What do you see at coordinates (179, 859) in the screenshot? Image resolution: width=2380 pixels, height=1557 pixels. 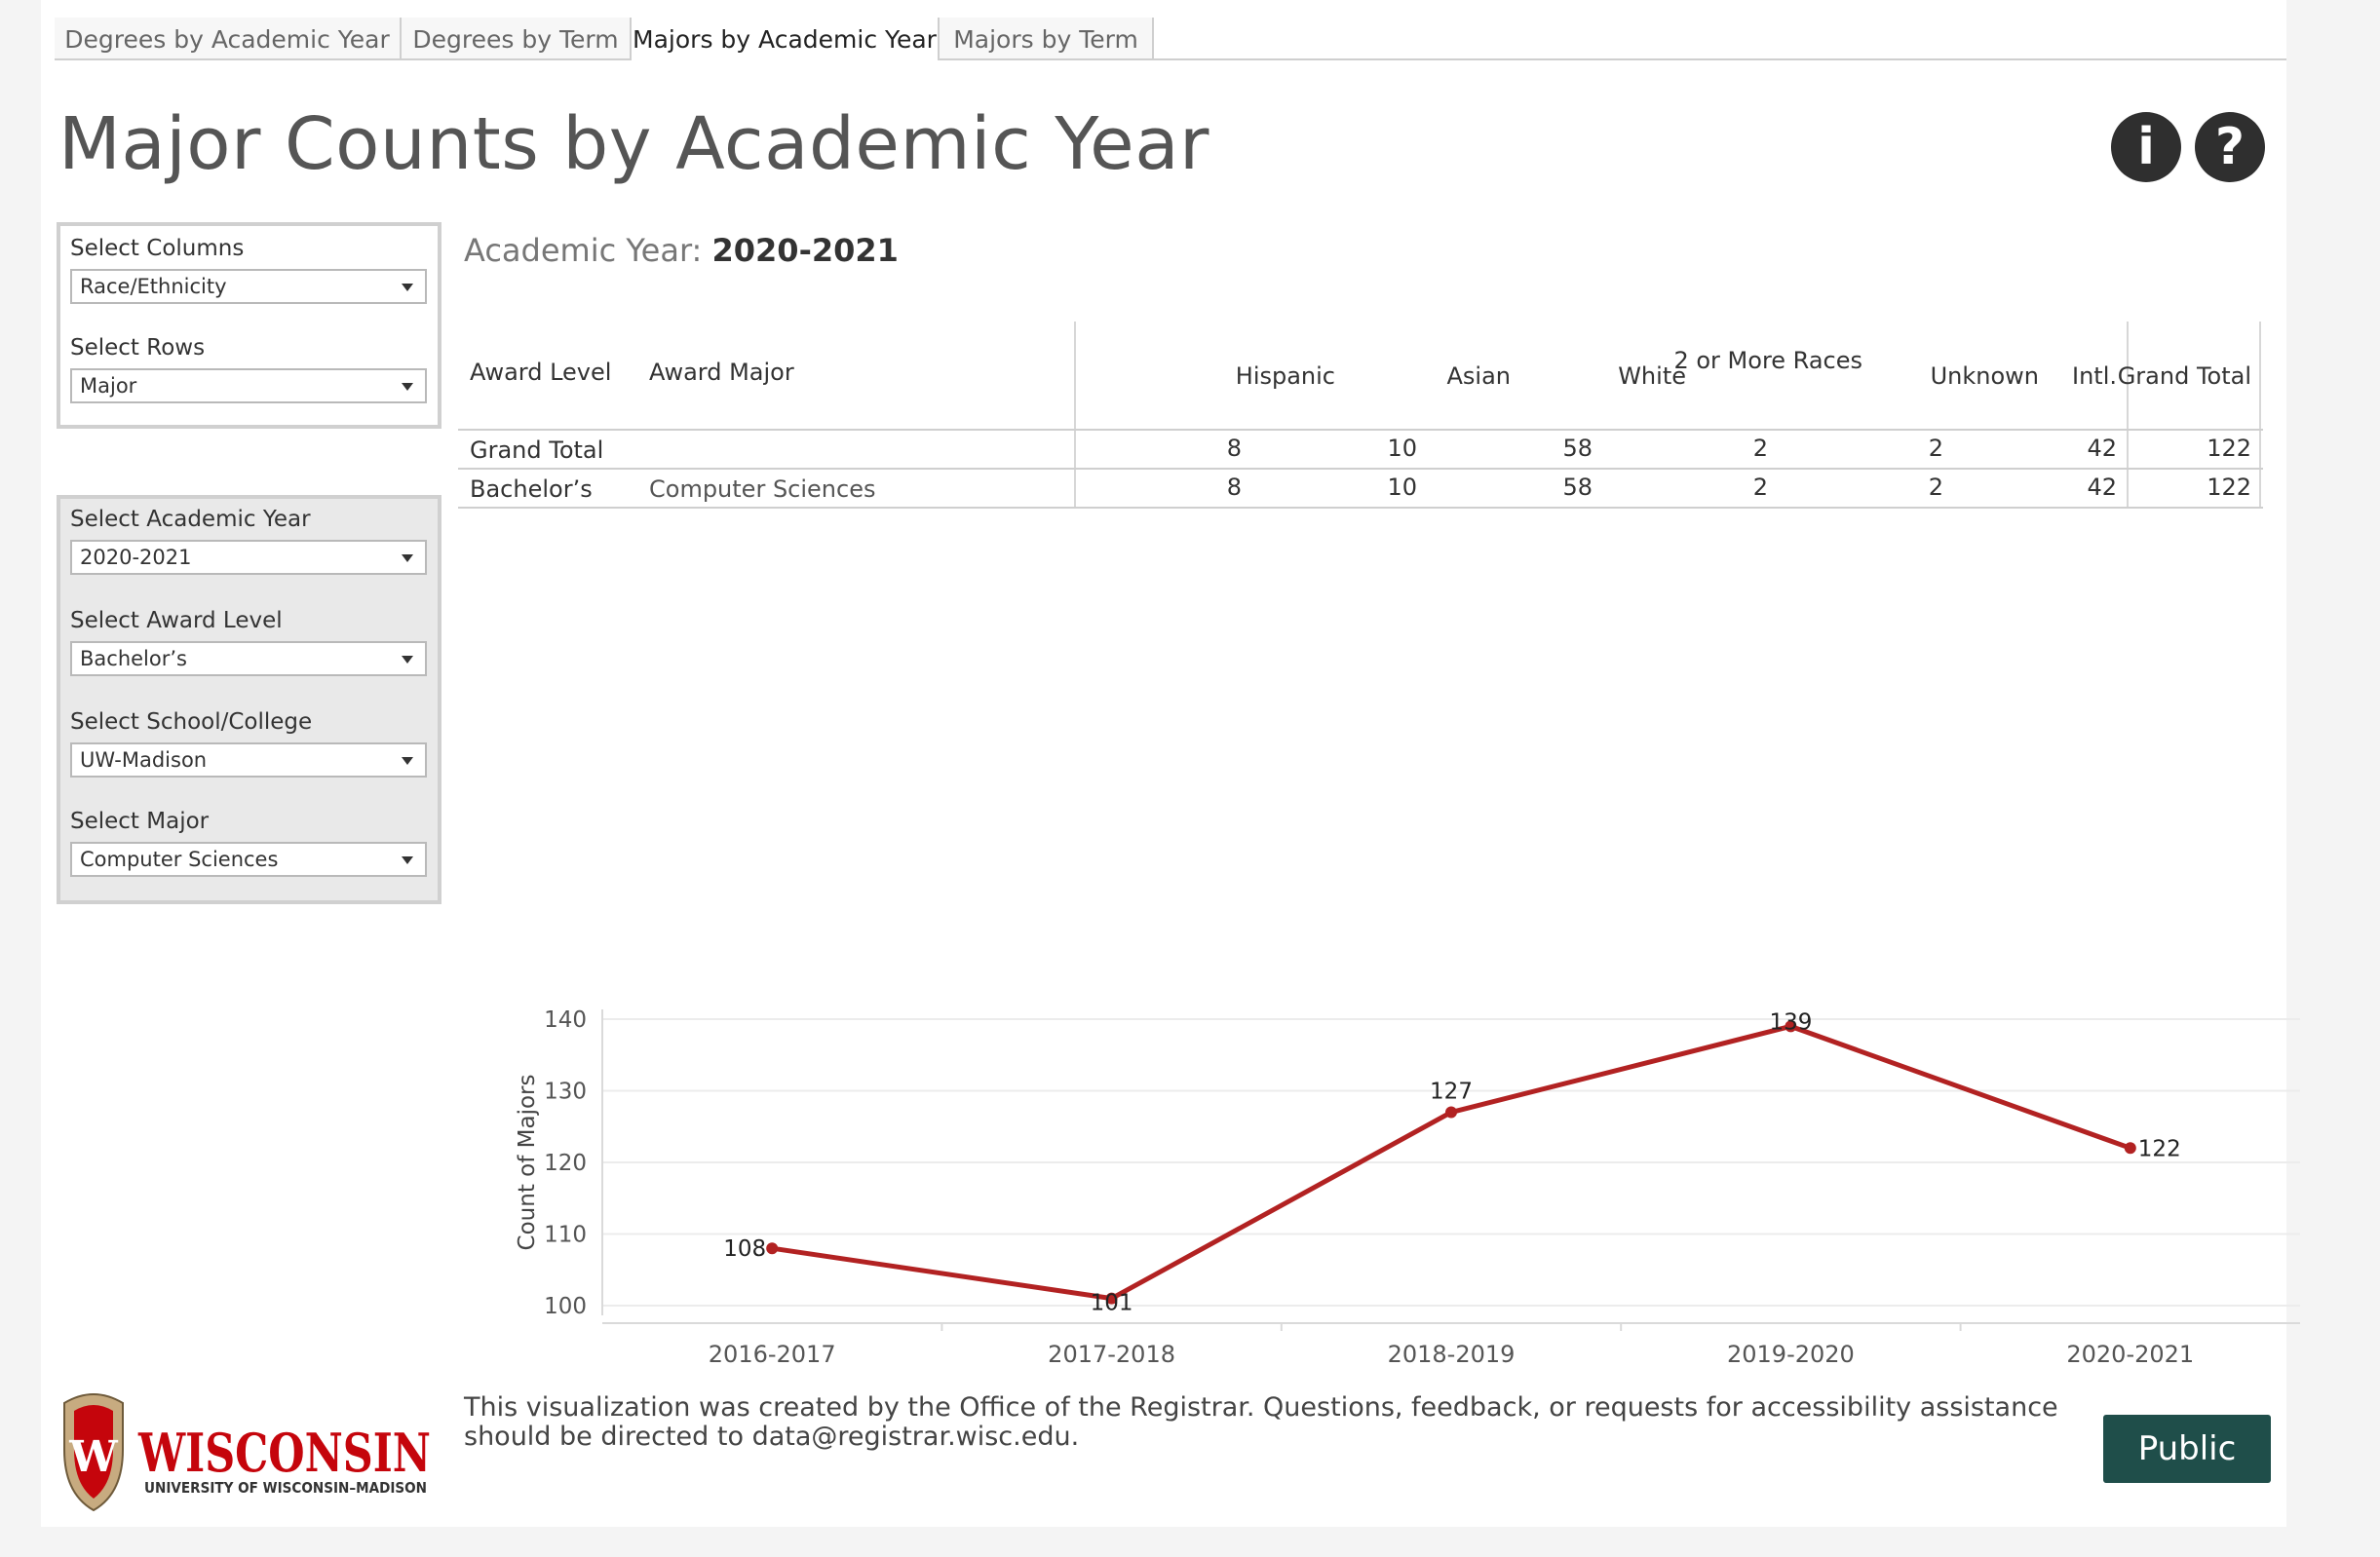 I see `select-major-value: Computer Sciences` at bounding box center [179, 859].